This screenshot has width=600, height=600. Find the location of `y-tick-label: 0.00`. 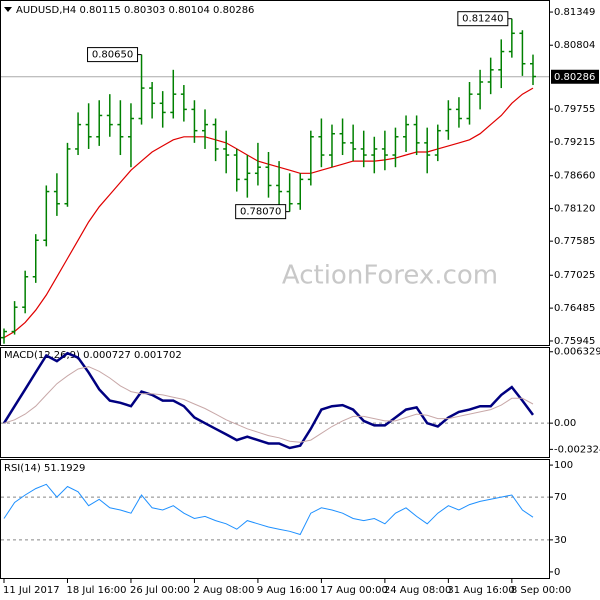

y-tick-label: 0.00 is located at coordinates (565, 423).